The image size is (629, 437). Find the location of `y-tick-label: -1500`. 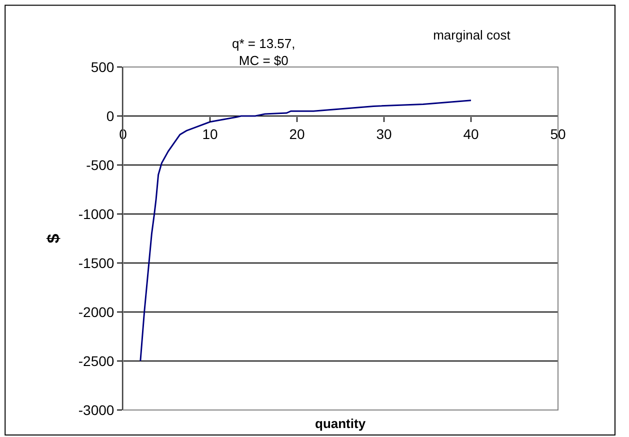

y-tick-label: -1500 is located at coordinates (96, 262).